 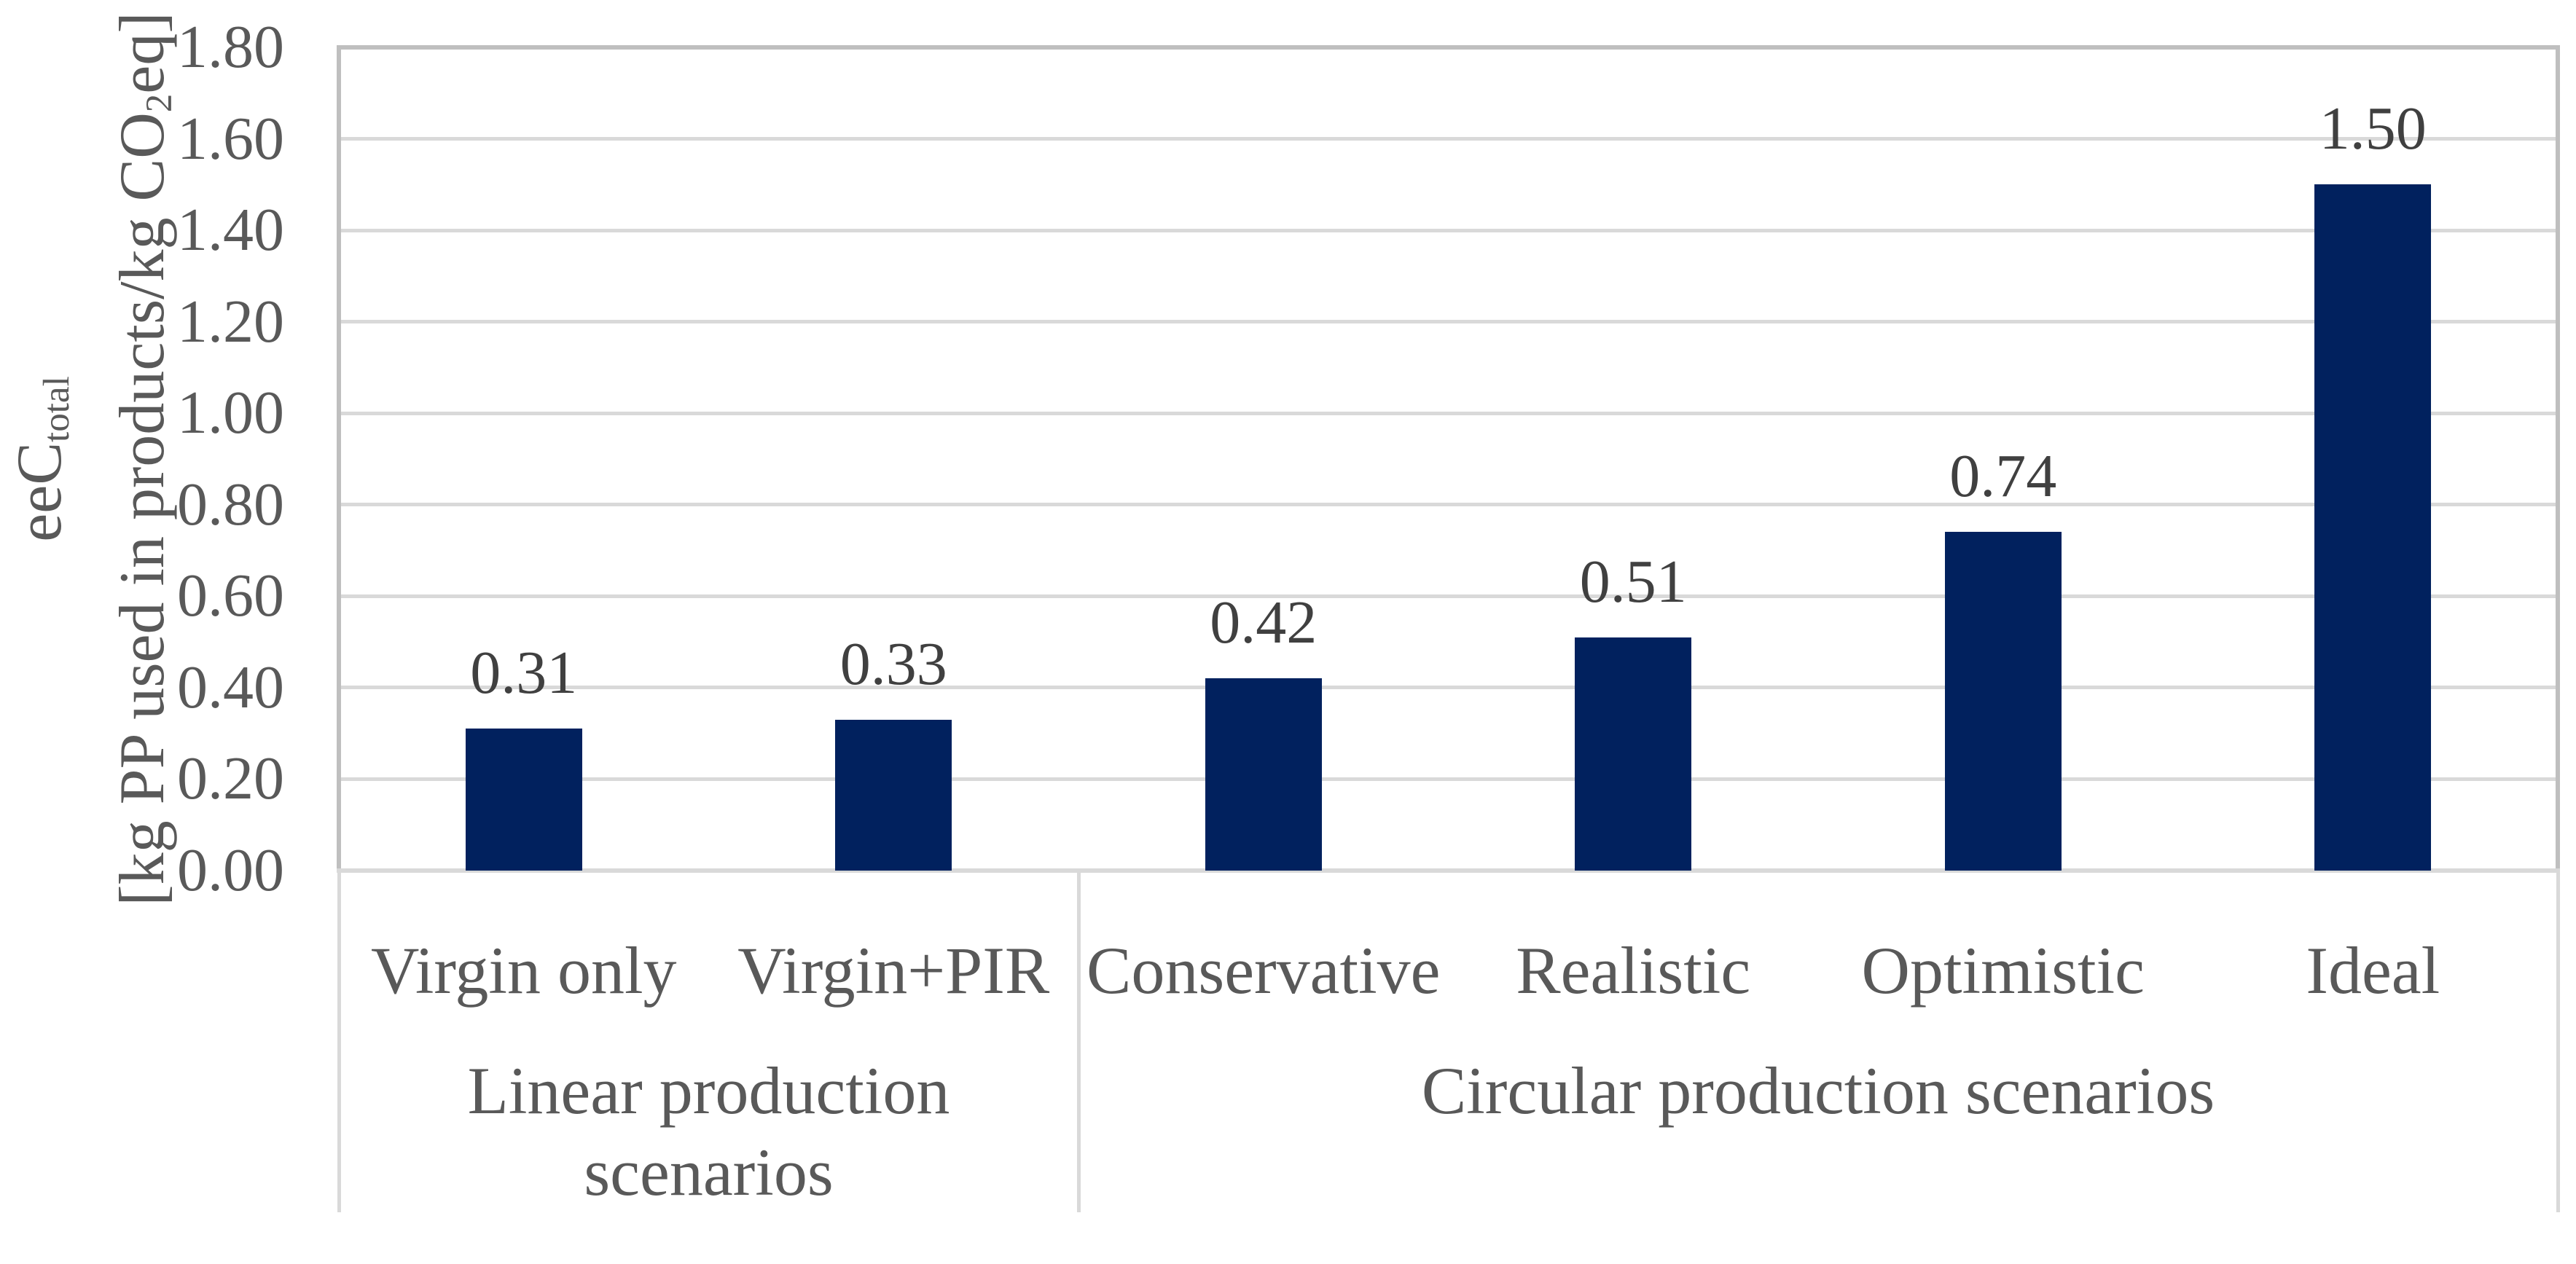 I want to click on x-axis-line, so click(x=1448, y=871).